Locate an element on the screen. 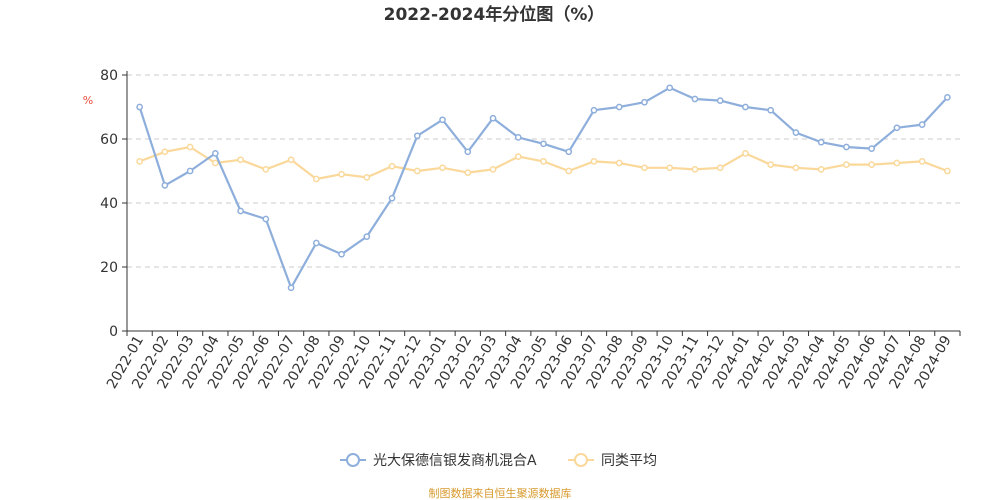 The width and height of the screenshot is (1000, 500). y-axis-unit: % is located at coordinates (88, 100).